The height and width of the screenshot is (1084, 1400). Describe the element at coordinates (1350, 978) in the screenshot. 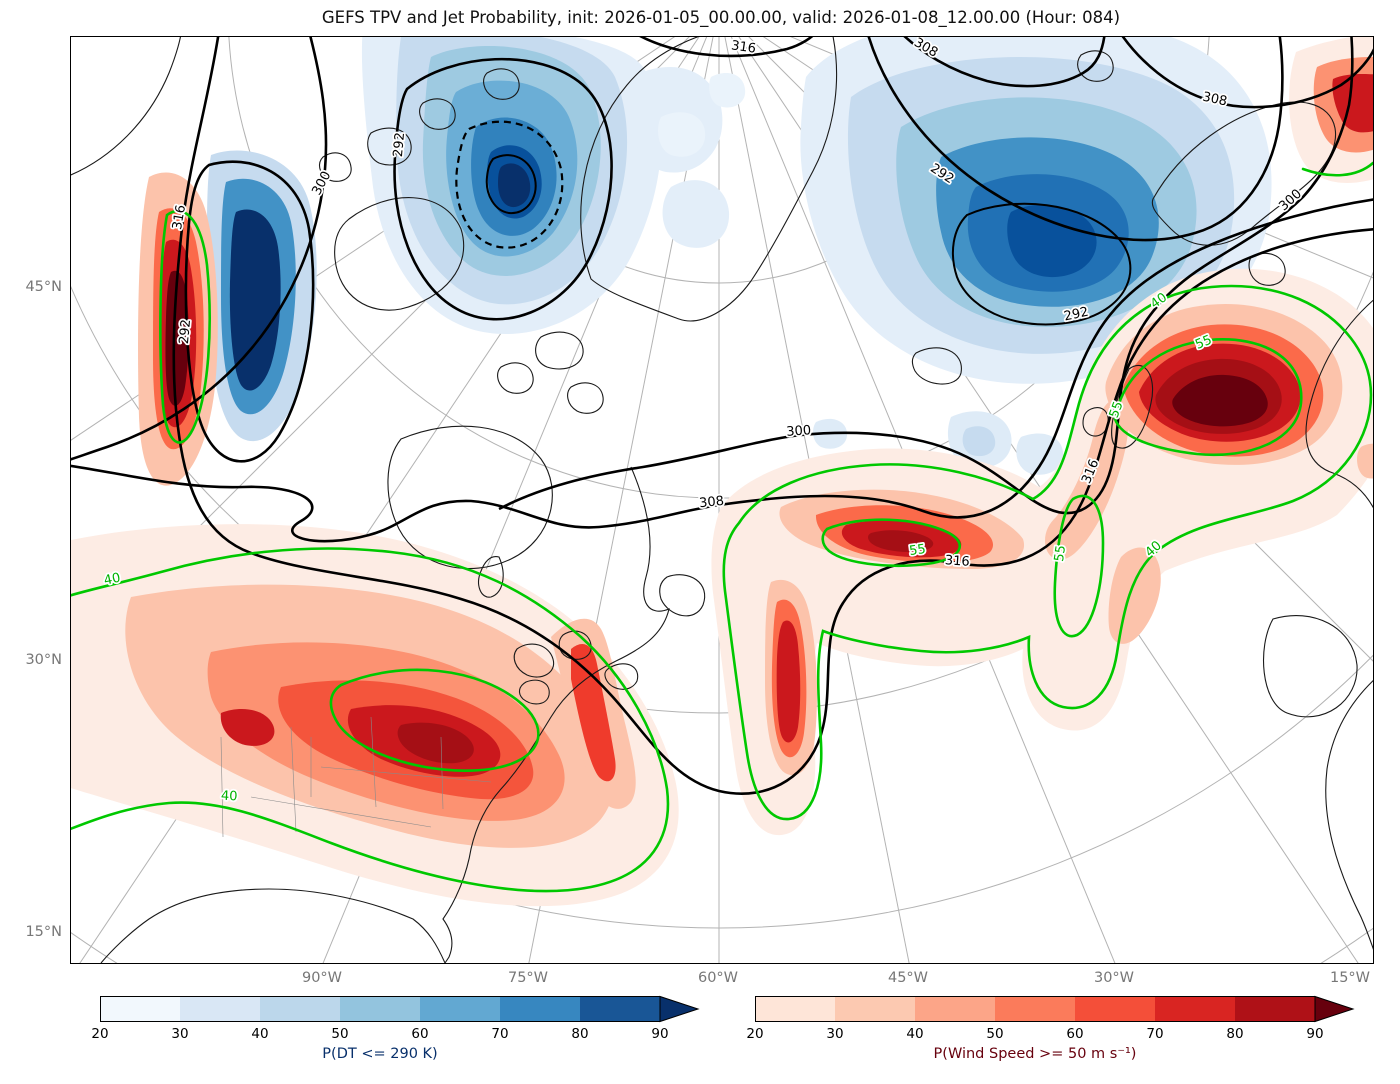

I see `lon-tick-15w: 15°W` at that location.